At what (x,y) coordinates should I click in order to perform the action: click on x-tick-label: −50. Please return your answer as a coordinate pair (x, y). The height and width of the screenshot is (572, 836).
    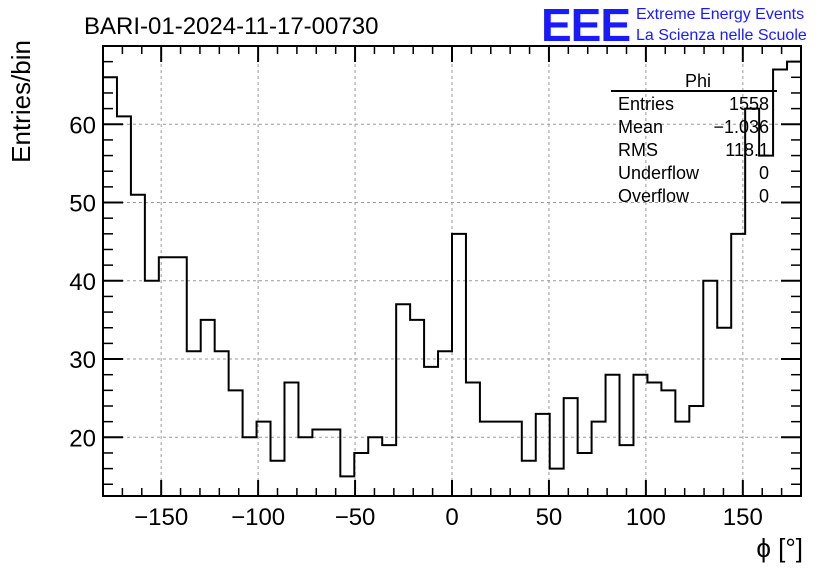
    Looking at the image, I should click on (355, 517).